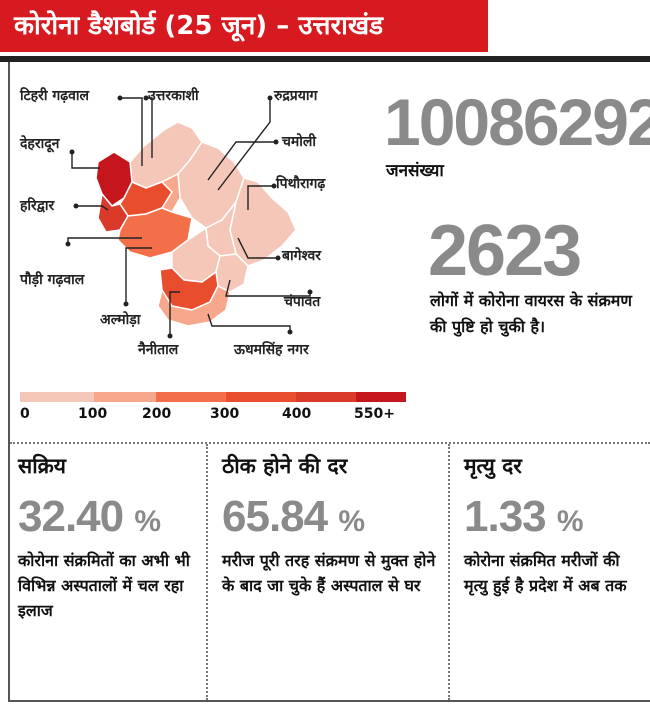 The image size is (650, 709). What do you see at coordinates (157, 414) in the screenshot?
I see `legend-label: 200` at bounding box center [157, 414].